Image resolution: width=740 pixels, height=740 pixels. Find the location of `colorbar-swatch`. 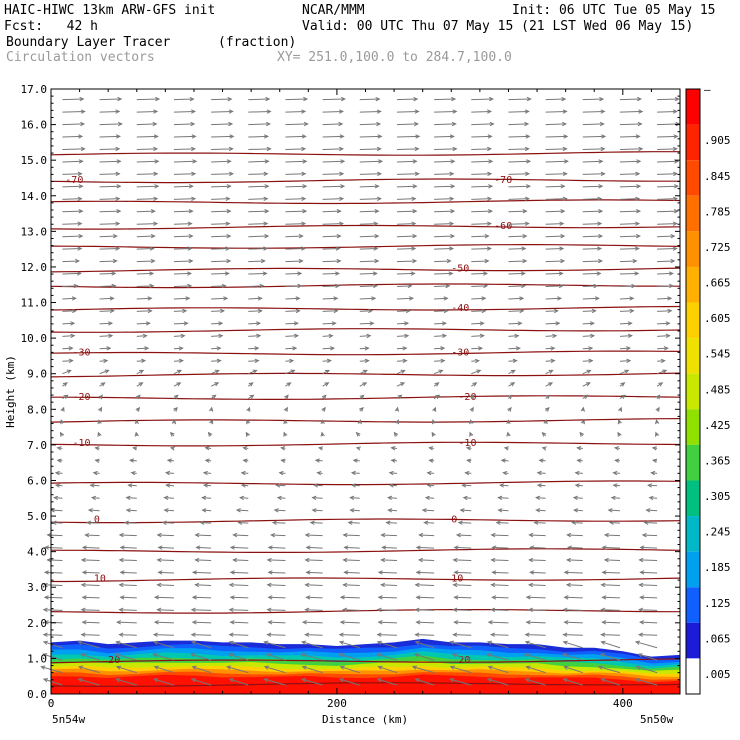

colorbar-swatch is located at coordinates (693, 284).